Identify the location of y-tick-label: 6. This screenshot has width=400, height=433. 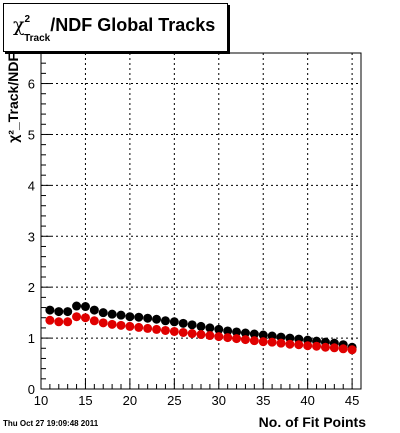
(31, 84).